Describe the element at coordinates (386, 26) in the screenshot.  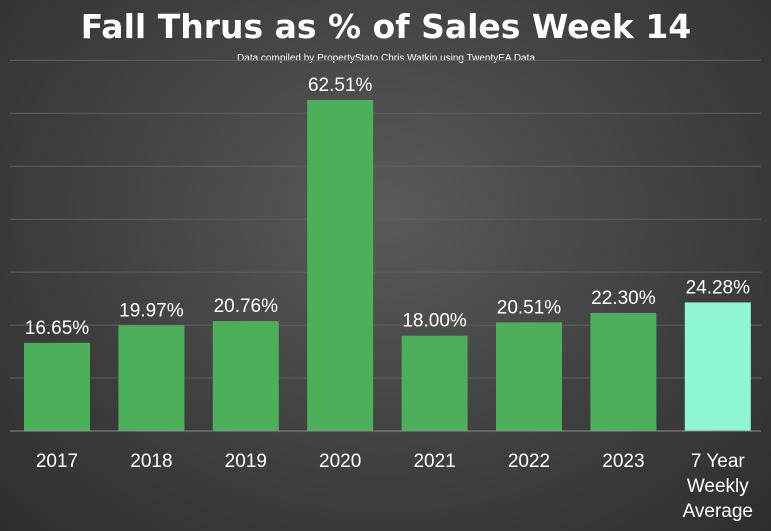
I see `chart-title: Fall Thrus as % of Sales Week 14` at that location.